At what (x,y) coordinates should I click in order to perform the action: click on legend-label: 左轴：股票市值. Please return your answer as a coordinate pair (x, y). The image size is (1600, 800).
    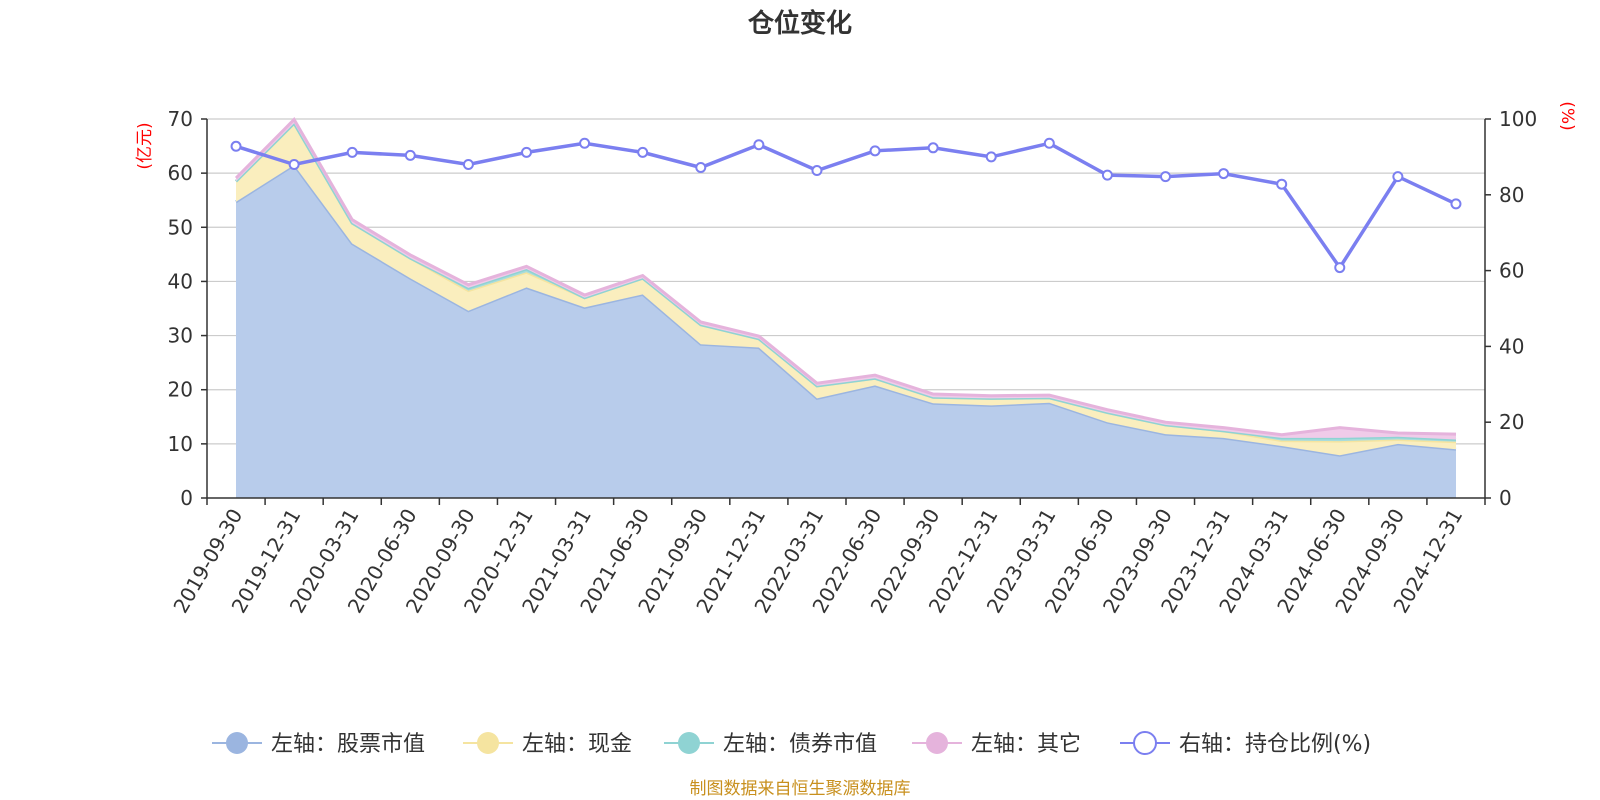
    Looking at the image, I should click on (348, 744).